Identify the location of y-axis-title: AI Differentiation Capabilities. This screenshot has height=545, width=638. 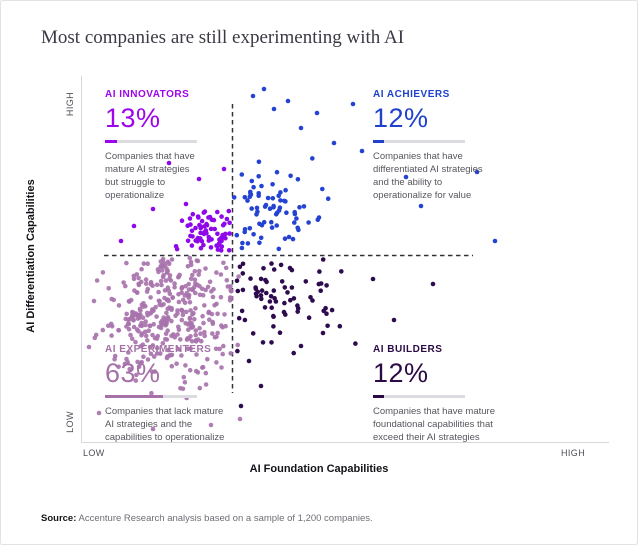
(31, 256).